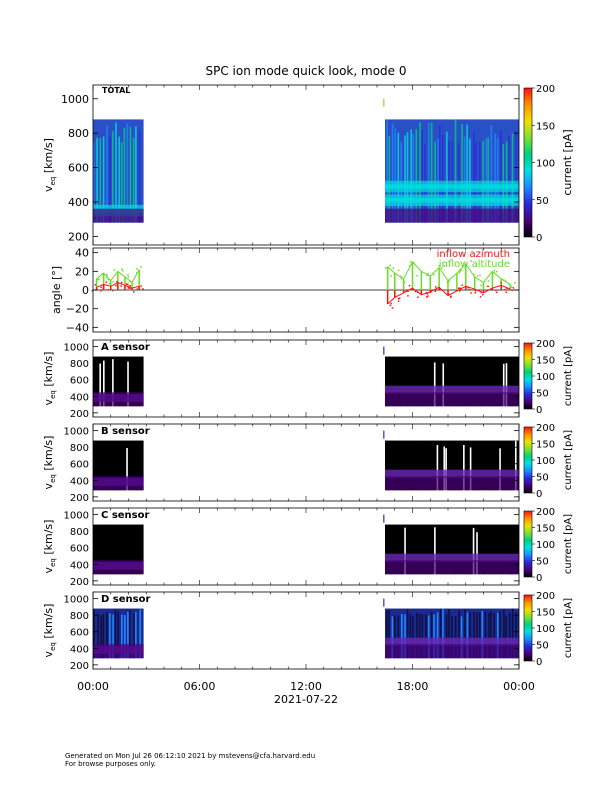 The height and width of the screenshot is (792, 612). Describe the element at coordinates (79, 481) in the screenshot. I see `y-tick-label: 400` at that location.